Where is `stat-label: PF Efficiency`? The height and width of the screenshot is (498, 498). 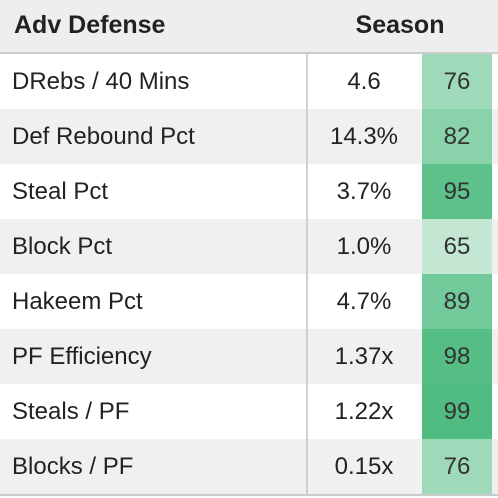
stat-label: PF Efficiency is located at coordinates (82, 356).